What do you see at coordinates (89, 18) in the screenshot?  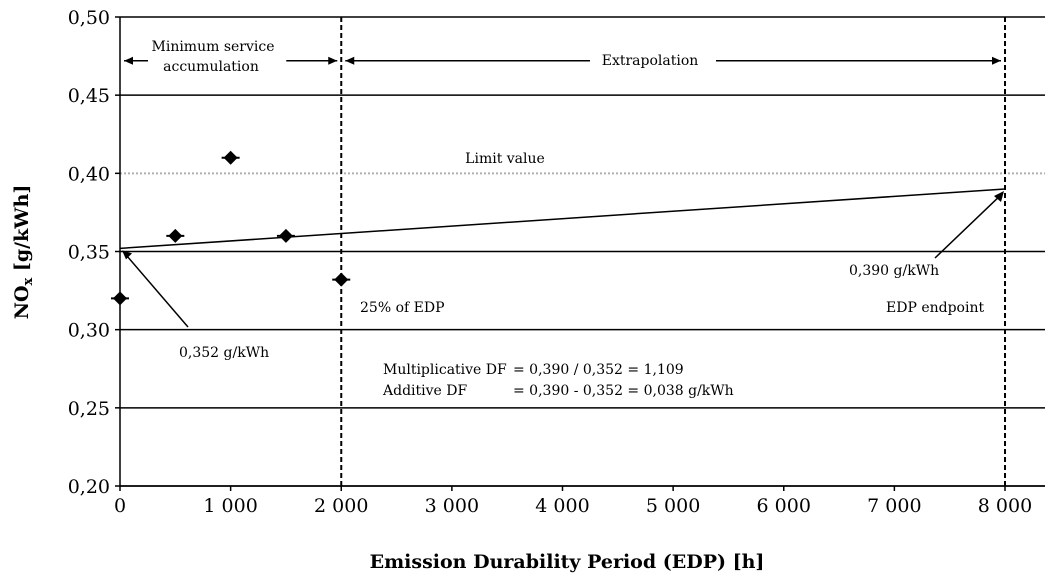 I see `y-tick-label: 0,50` at bounding box center [89, 18].